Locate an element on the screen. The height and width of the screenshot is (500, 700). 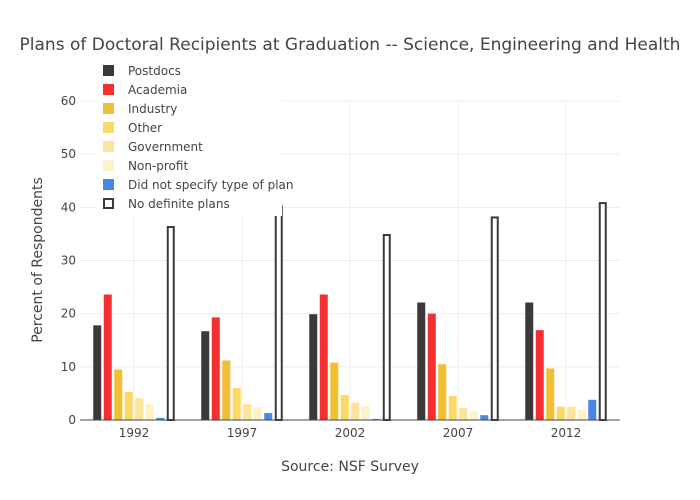
legend-item-academia: Academia is located at coordinates (145, 90).